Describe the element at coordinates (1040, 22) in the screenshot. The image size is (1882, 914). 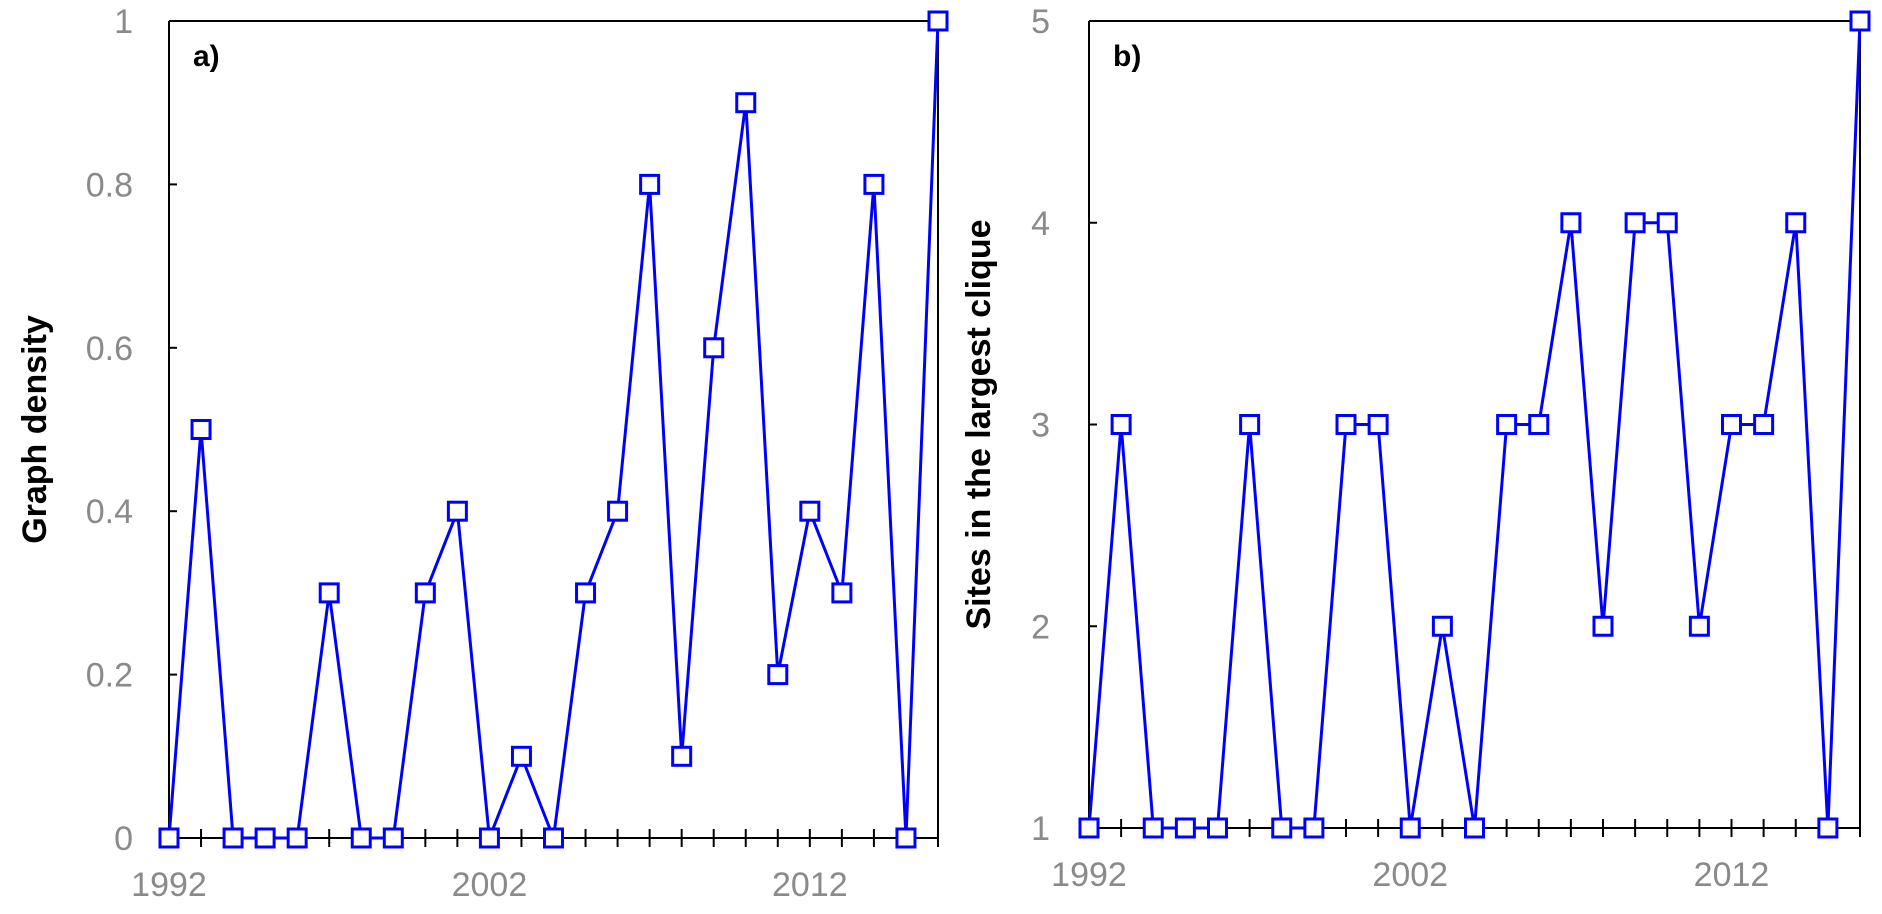
I see `y-tick-label: 5` at that location.